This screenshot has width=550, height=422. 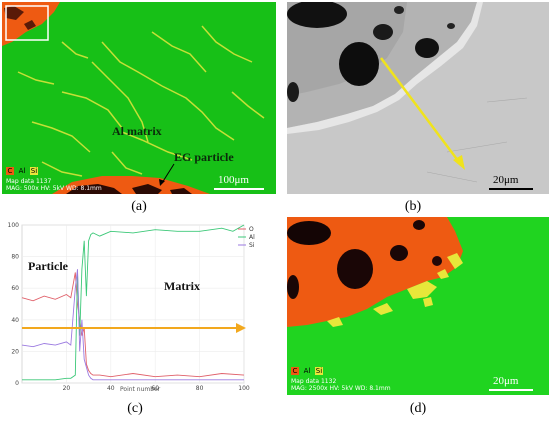 What do you see at coordinates (241, 328) in the screenshot?
I see `scan-direction-arrowhead` at bounding box center [241, 328].